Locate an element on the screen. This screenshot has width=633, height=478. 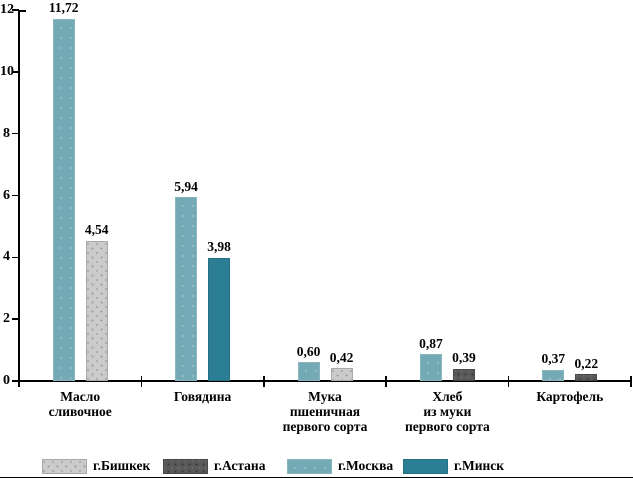
category-label: сливочное is located at coordinates (80, 411).